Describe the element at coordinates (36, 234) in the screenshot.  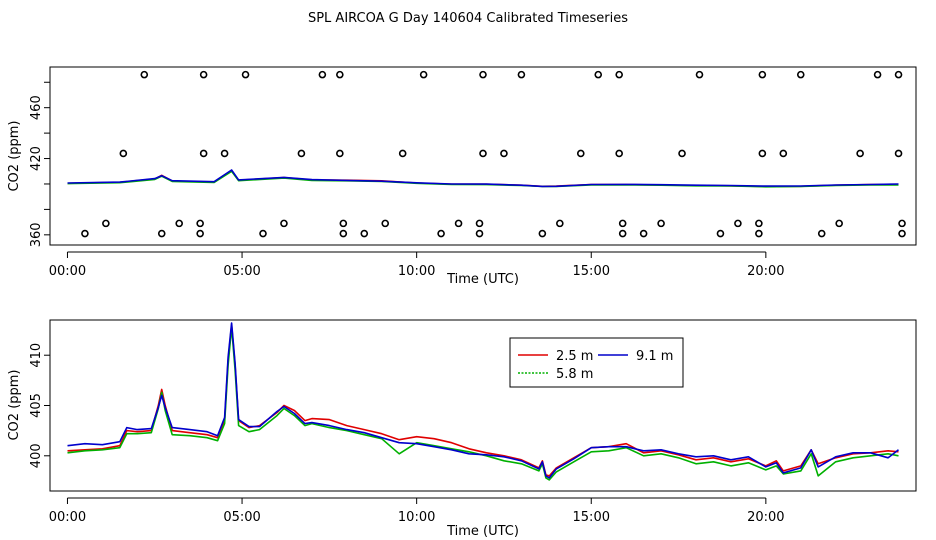
I see `top-y-tick-label: 360` at that location.